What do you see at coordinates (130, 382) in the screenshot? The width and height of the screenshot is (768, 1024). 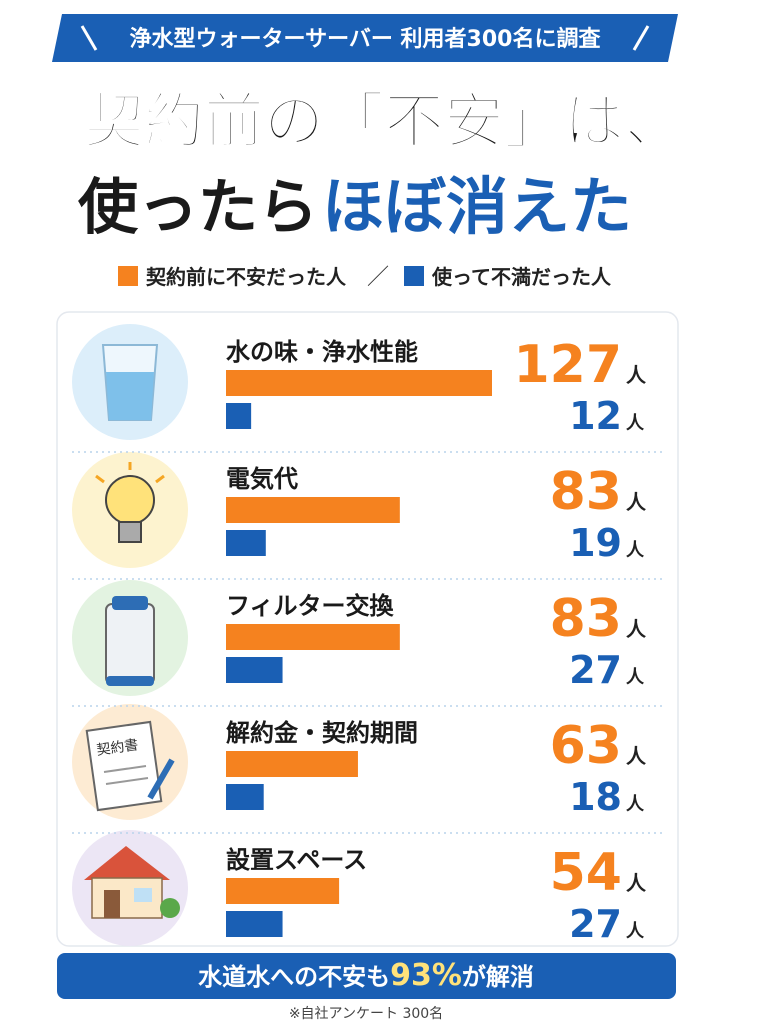 I see `icon-glass` at bounding box center [130, 382].